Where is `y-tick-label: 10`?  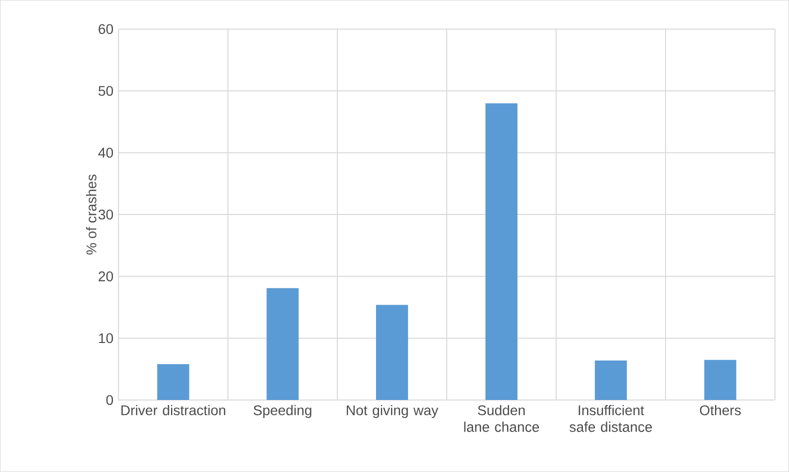 y-tick-label: 10 is located at coordinates (106, 338).